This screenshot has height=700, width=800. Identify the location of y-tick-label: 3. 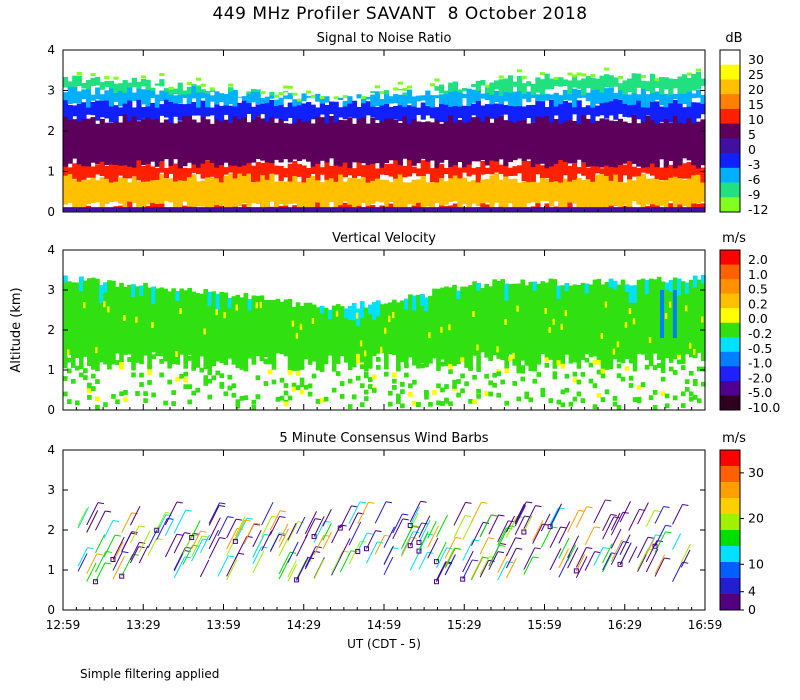
(51, 290).